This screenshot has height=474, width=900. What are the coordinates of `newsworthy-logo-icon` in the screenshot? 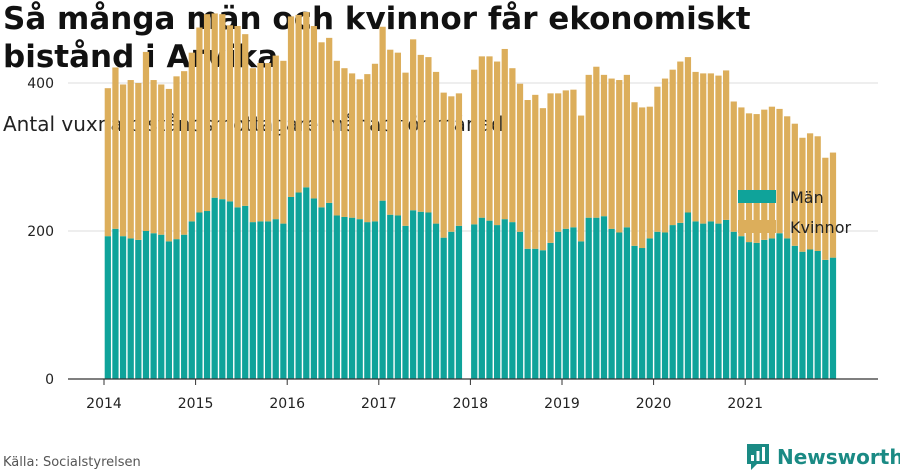 It's located at (758, 457).